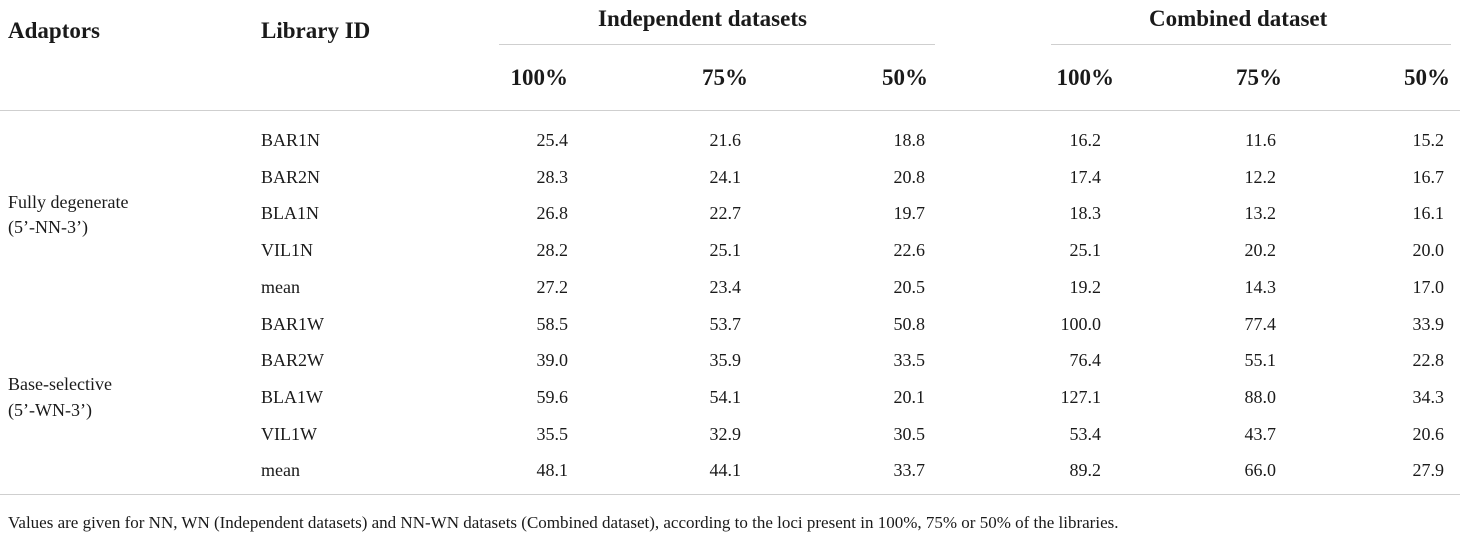 This screenshot has width=1460, height=549. What do you see at coordinates (50, 410) in the screenshot?
I see `group-label-base-selective-seq: (5’-WN-3’)` at bounding box center [50, 410].